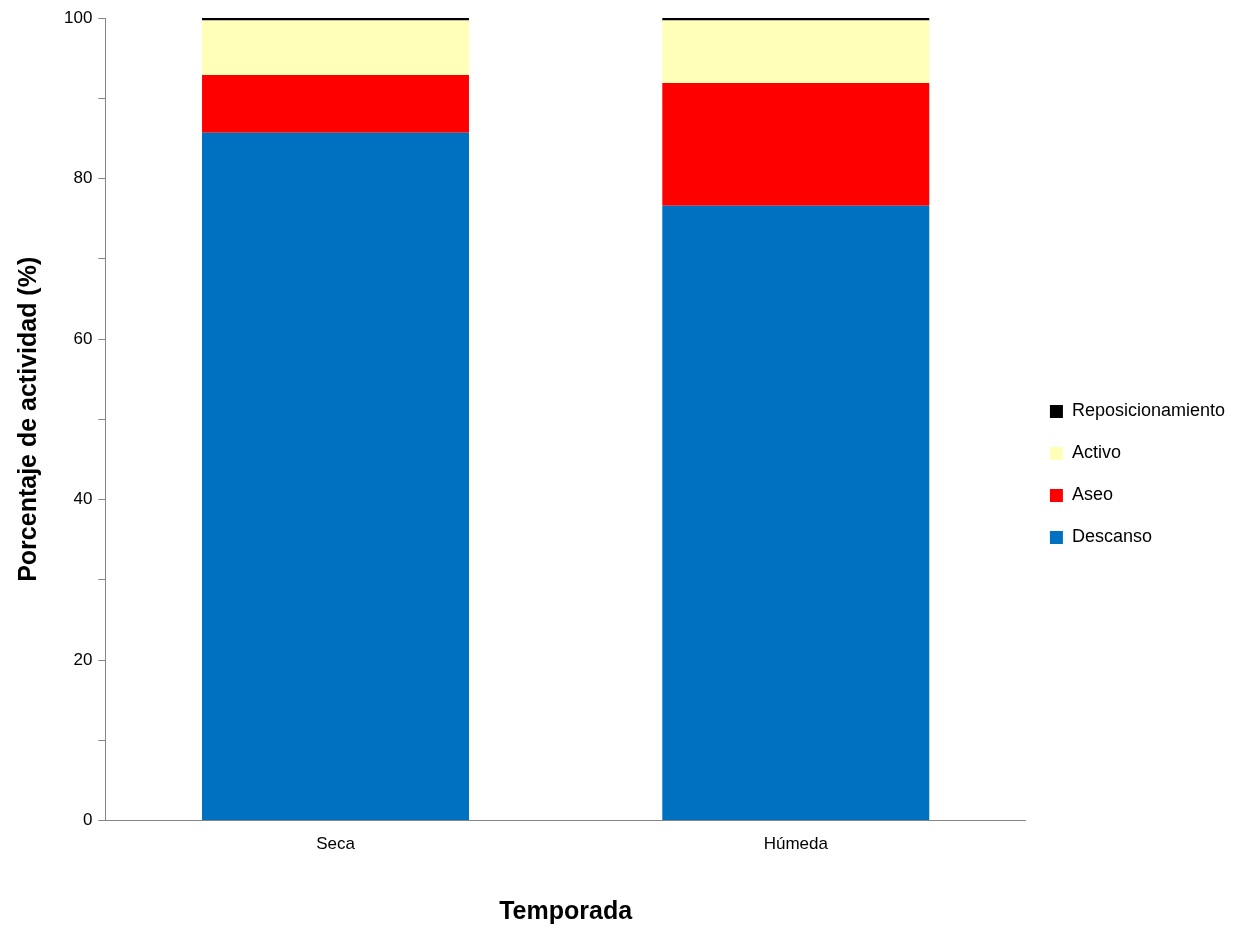 This screenshot has height=941, width=1245. I want to click on legend-label: Reposicionamiento, so click(1148, 410).